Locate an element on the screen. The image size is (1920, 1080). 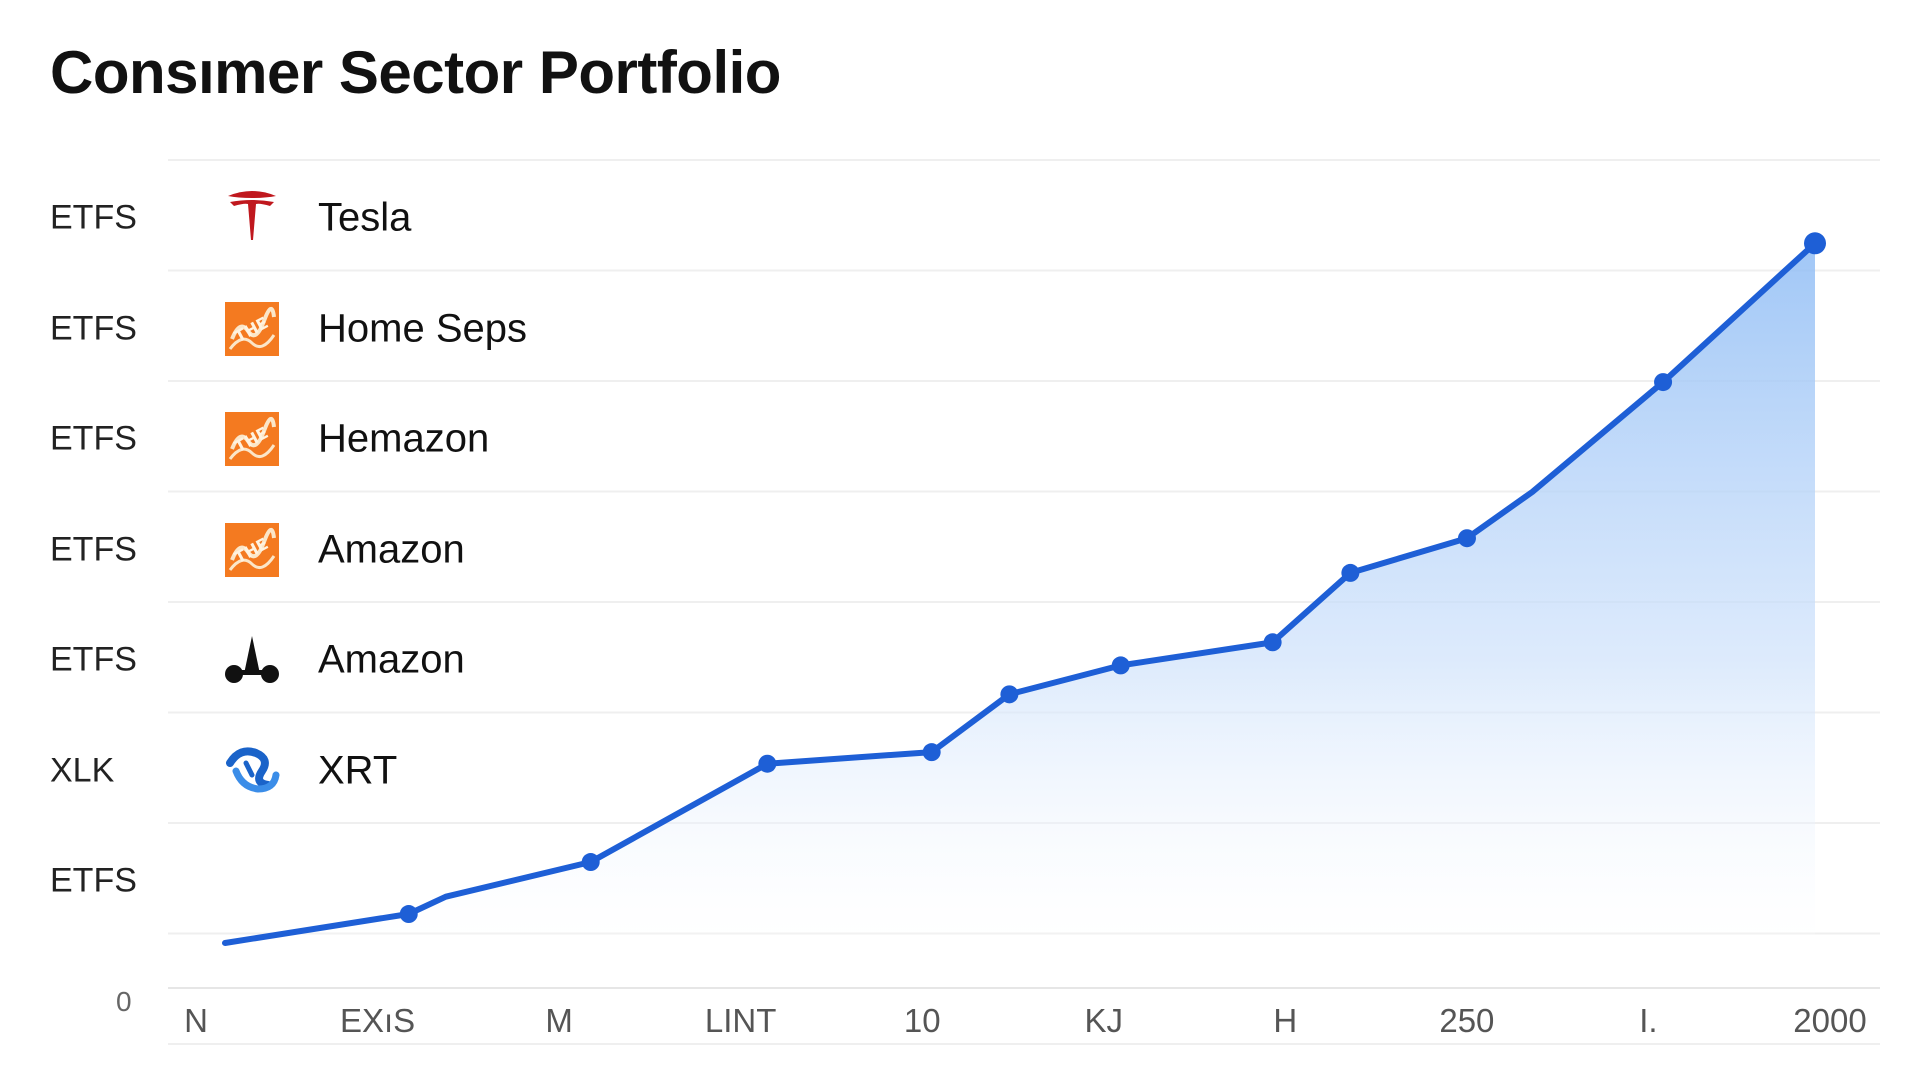
x-tick-label: 2000 is located at coordinates (1830, 1020).